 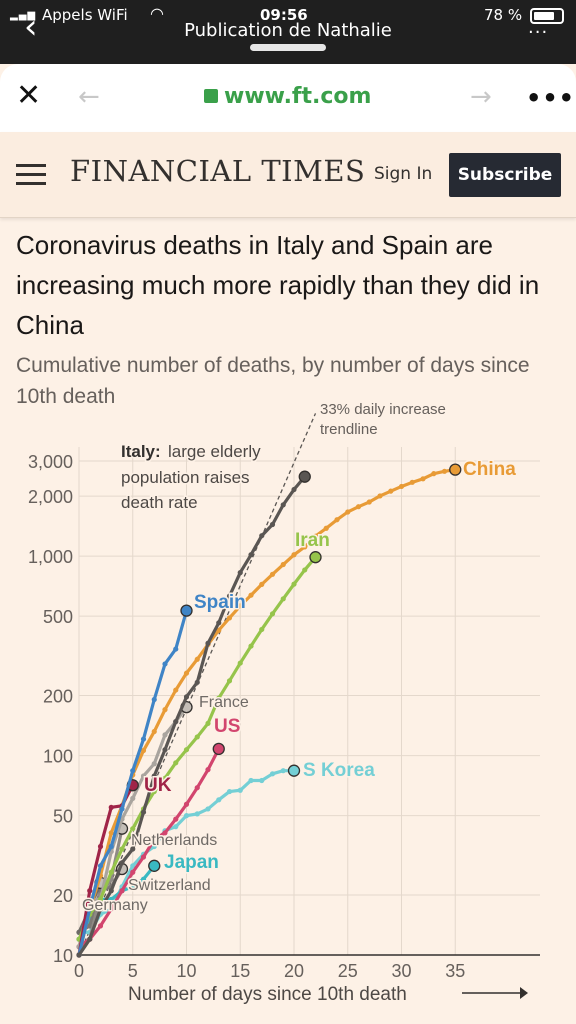 I want to click on italy-annotation-line: population raises, so click(x=185, y=477).